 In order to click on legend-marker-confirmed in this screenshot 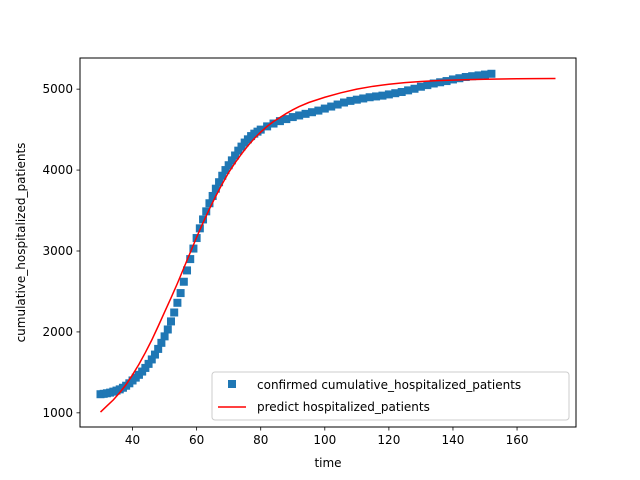, I will do `click(232, 384)`.